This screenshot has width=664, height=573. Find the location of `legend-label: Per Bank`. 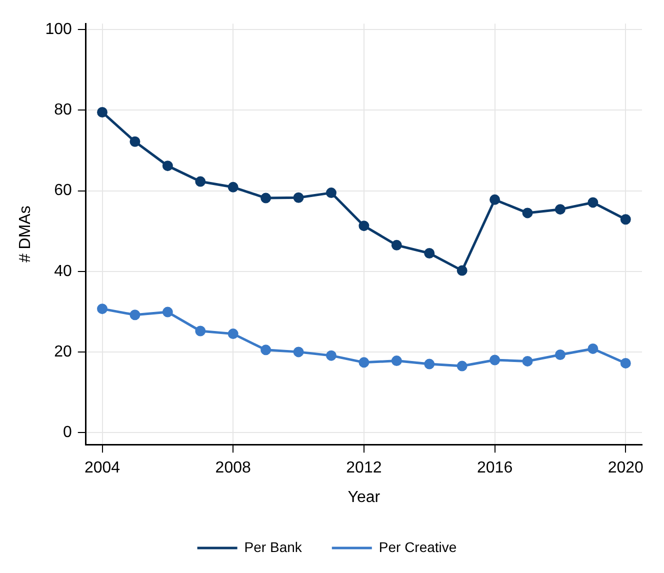

legend-label: Per Bank is located at coordinates (273, 546).